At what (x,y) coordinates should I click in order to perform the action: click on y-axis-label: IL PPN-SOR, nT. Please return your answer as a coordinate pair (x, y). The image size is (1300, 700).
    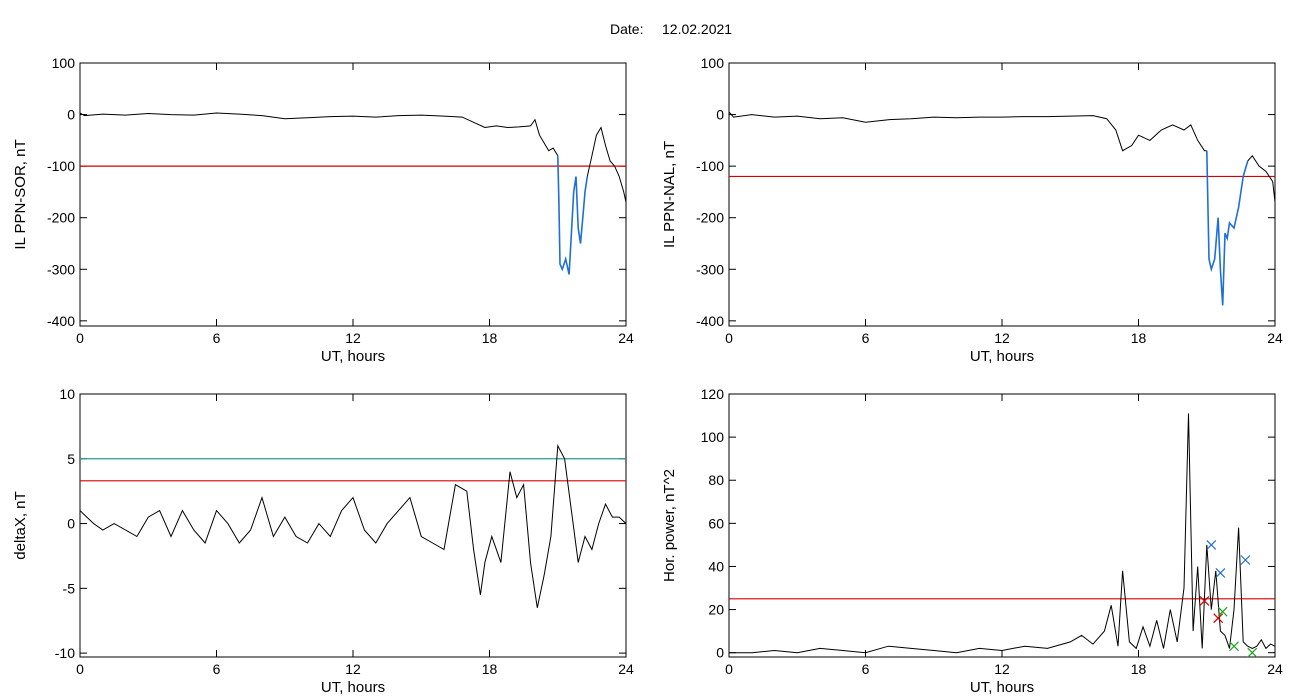
    Looking at the image, I should click on (20, 194).